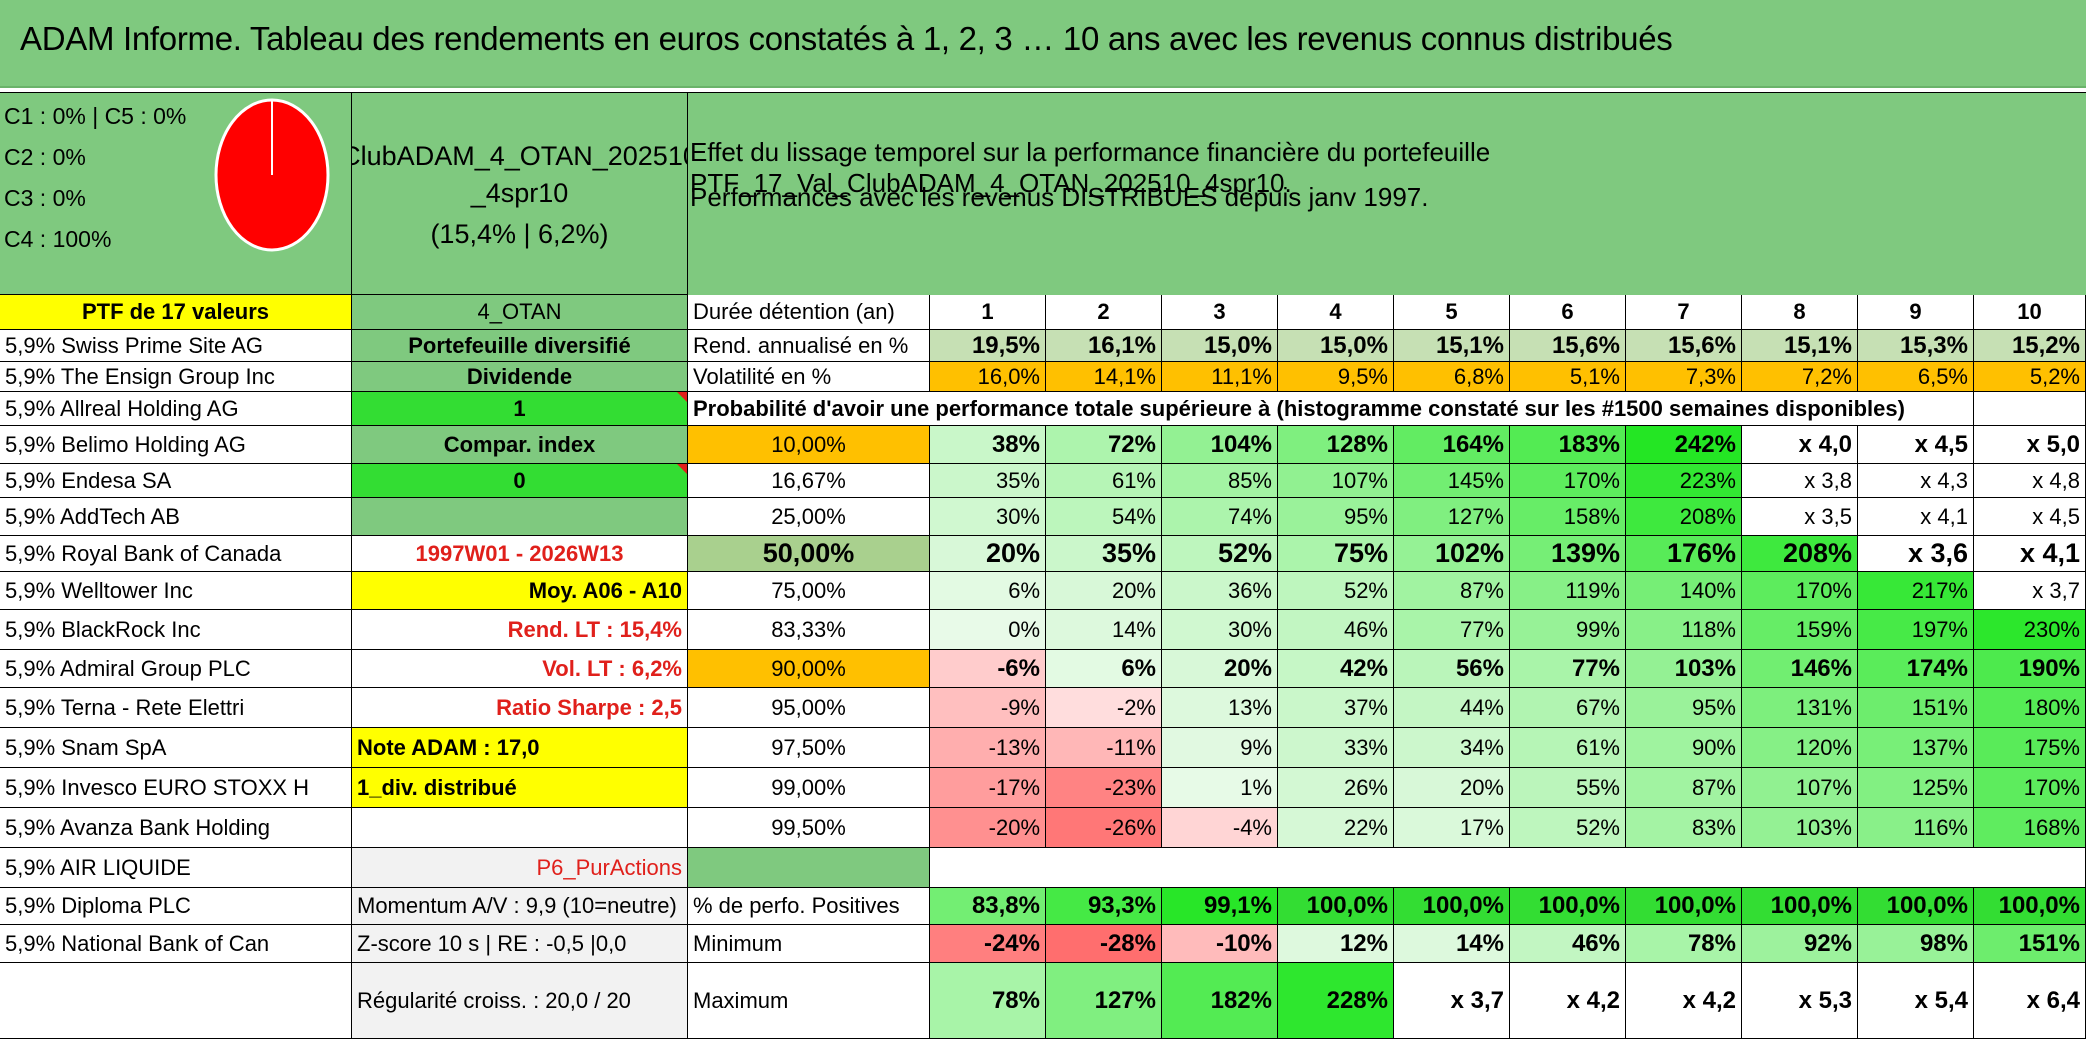  I want to click on quantile-value: 99%, so click(1568, 630).